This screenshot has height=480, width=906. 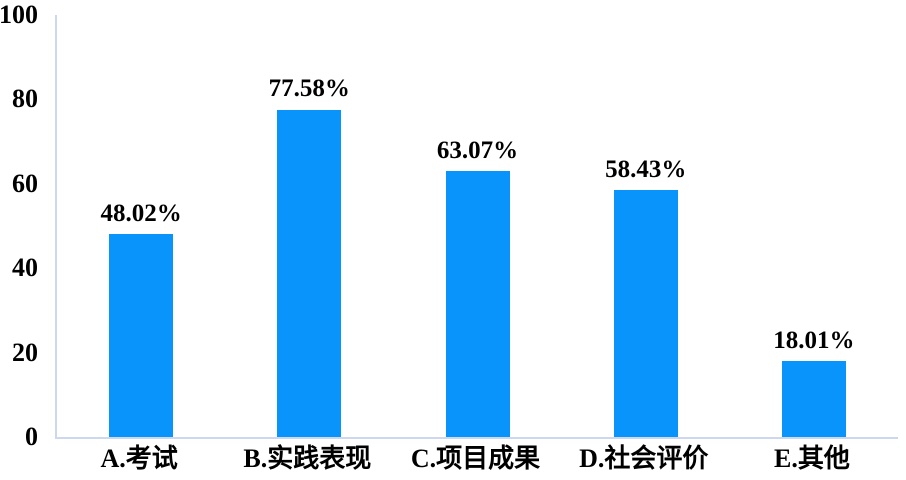 I want to click on x-axis-label: A.考试, so click(x=139, y=458).